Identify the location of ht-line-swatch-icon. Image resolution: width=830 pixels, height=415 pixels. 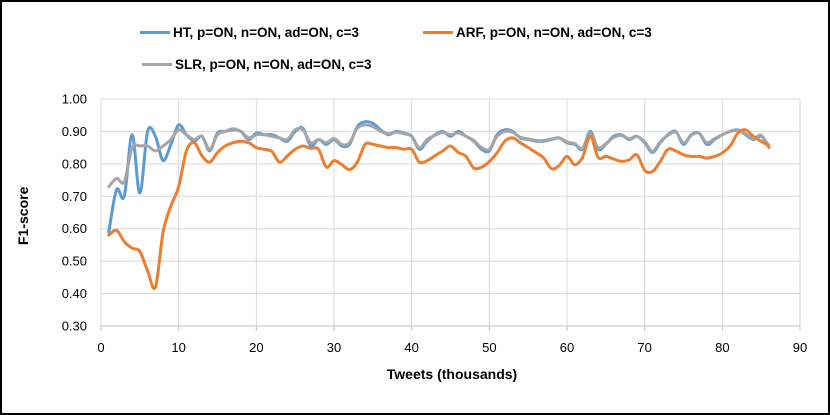
(155, 32).